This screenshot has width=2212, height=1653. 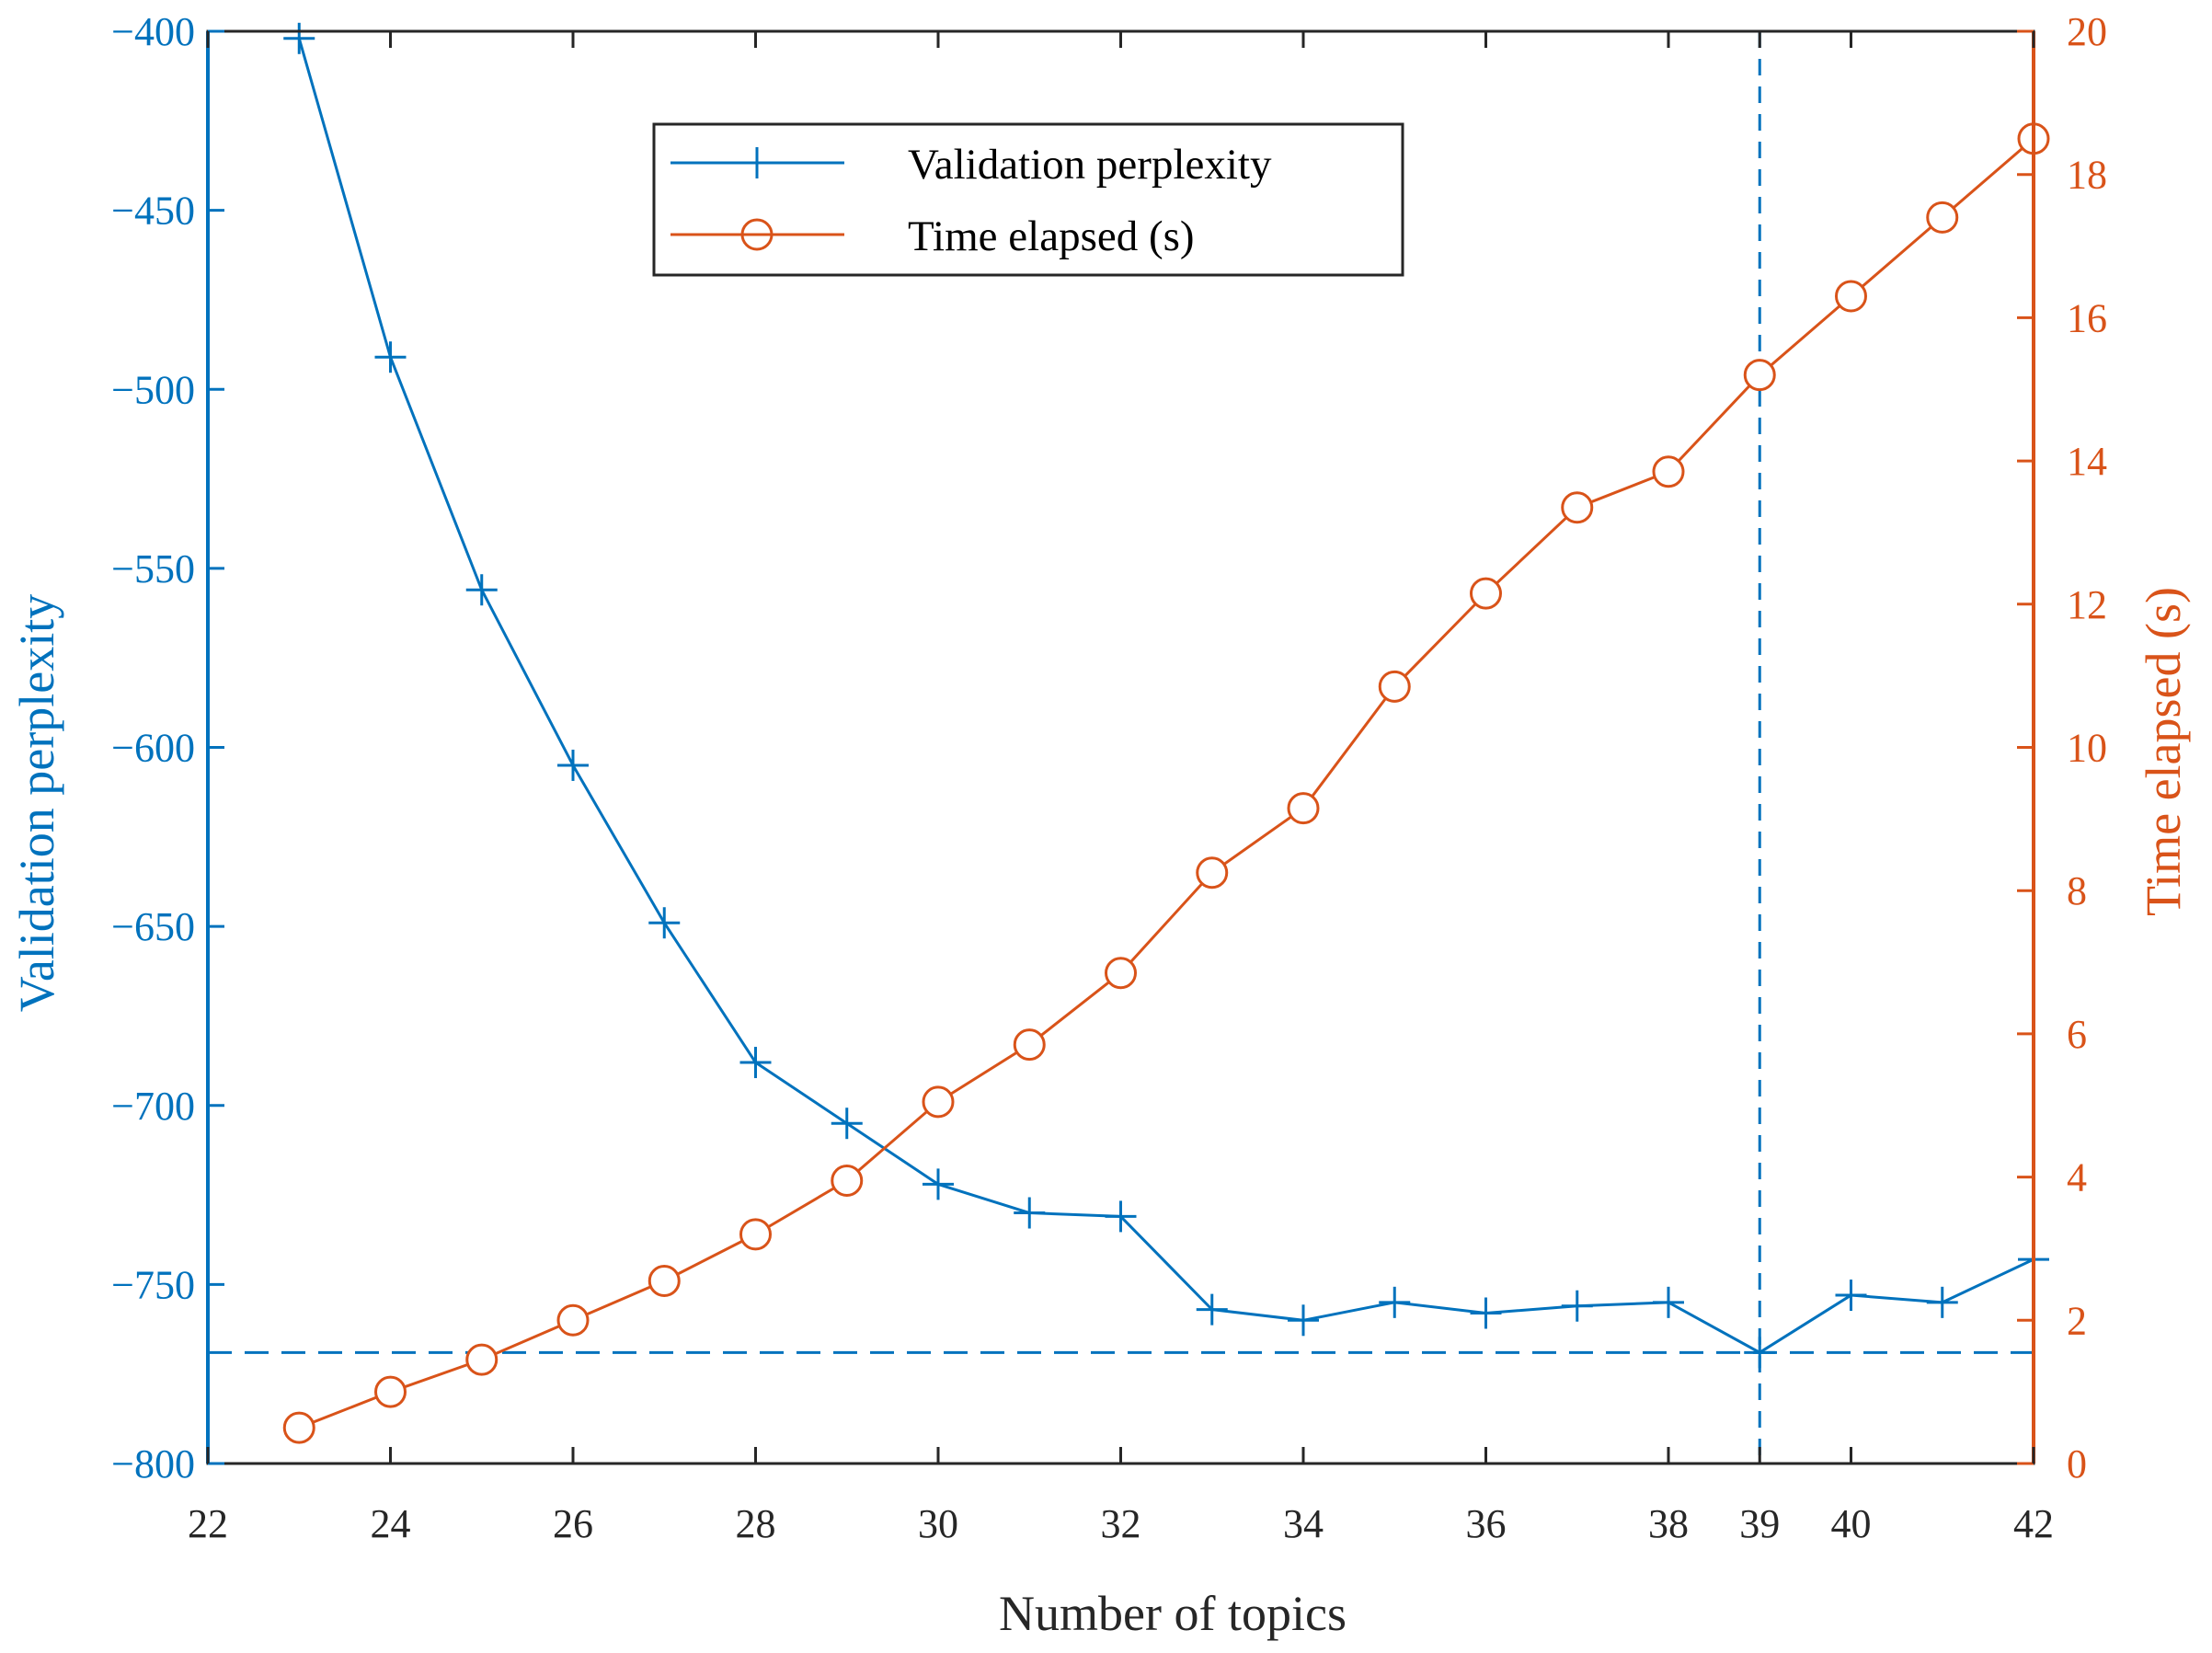 I want to click on y2-tick-label: 12, so click(x=2087, y=604).